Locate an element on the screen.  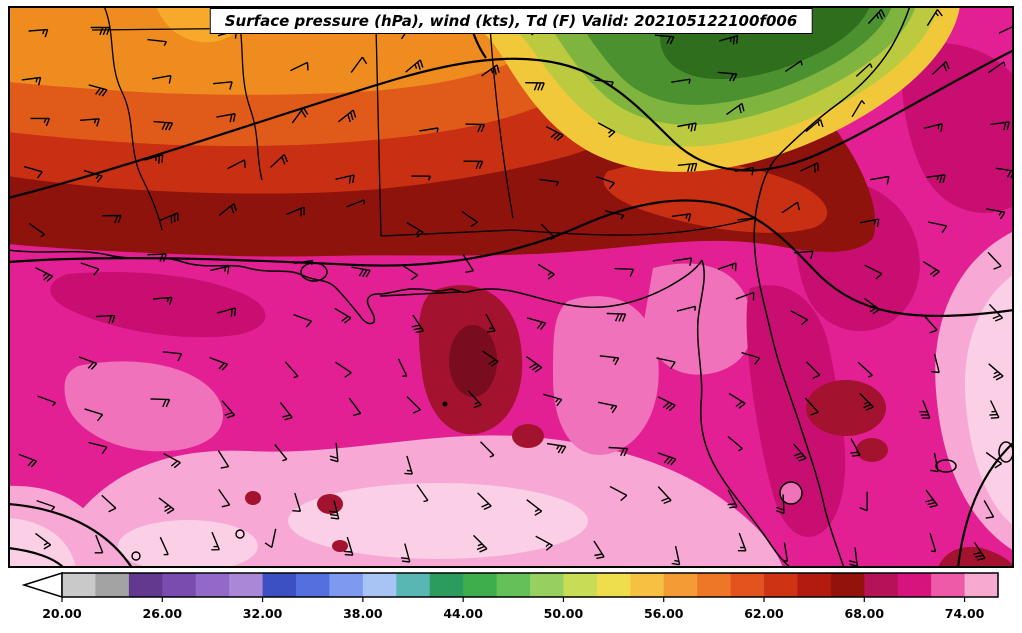
td-fill-pink-west-gulf is located at coordinates (143, 406).